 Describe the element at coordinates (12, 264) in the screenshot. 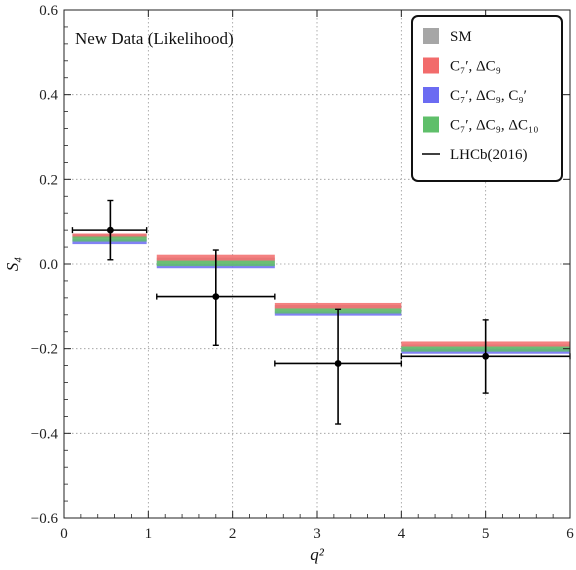

I see `y-axis-label: S₄` at that location.